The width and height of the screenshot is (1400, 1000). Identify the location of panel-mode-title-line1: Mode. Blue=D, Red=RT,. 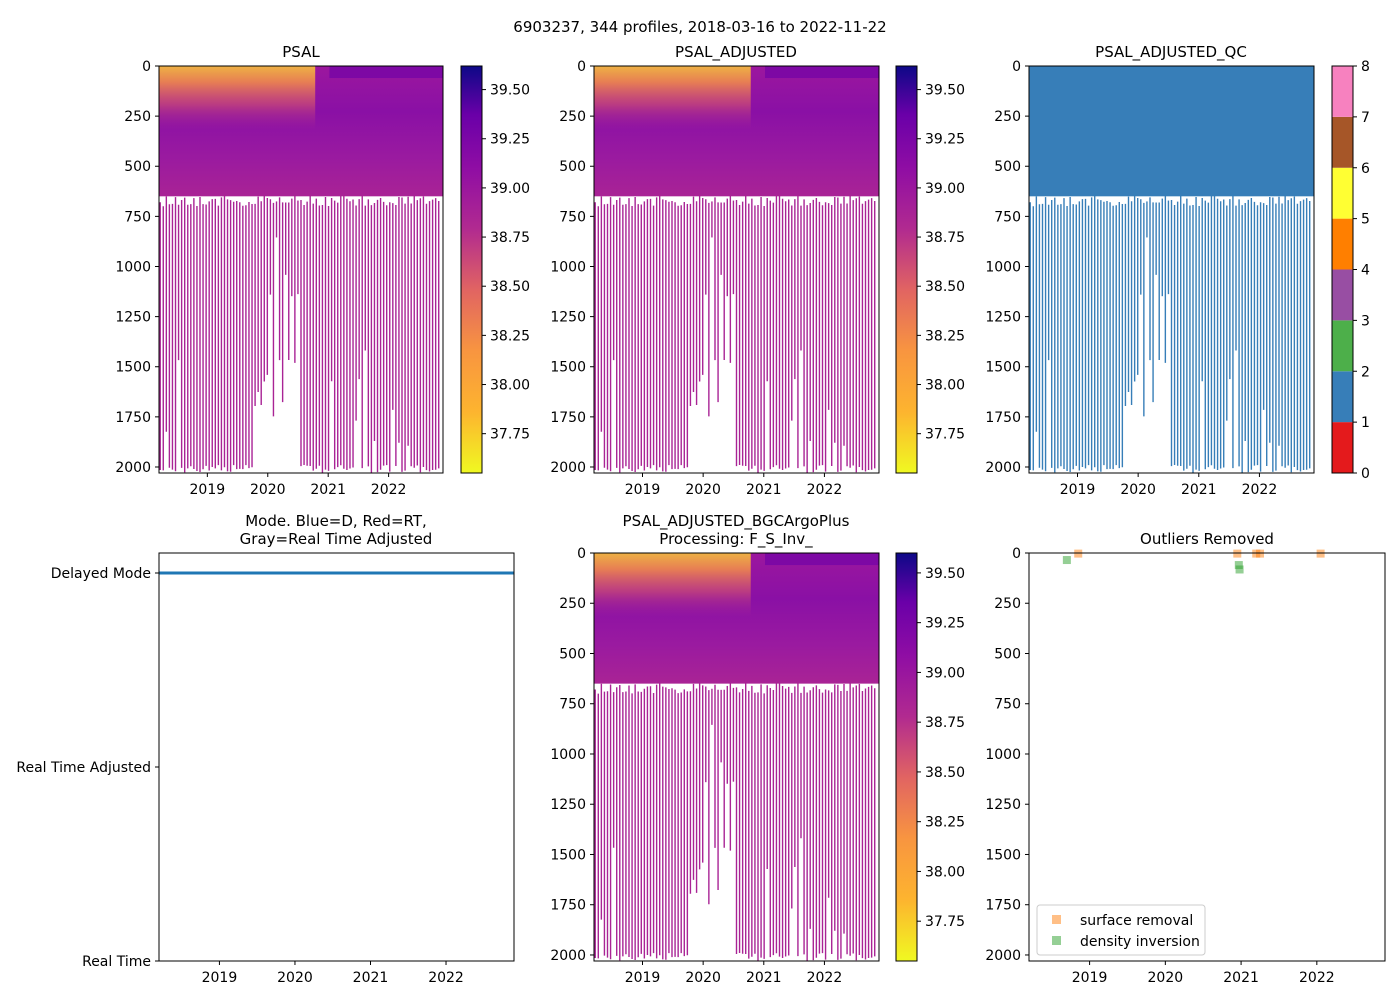
(336, 521).